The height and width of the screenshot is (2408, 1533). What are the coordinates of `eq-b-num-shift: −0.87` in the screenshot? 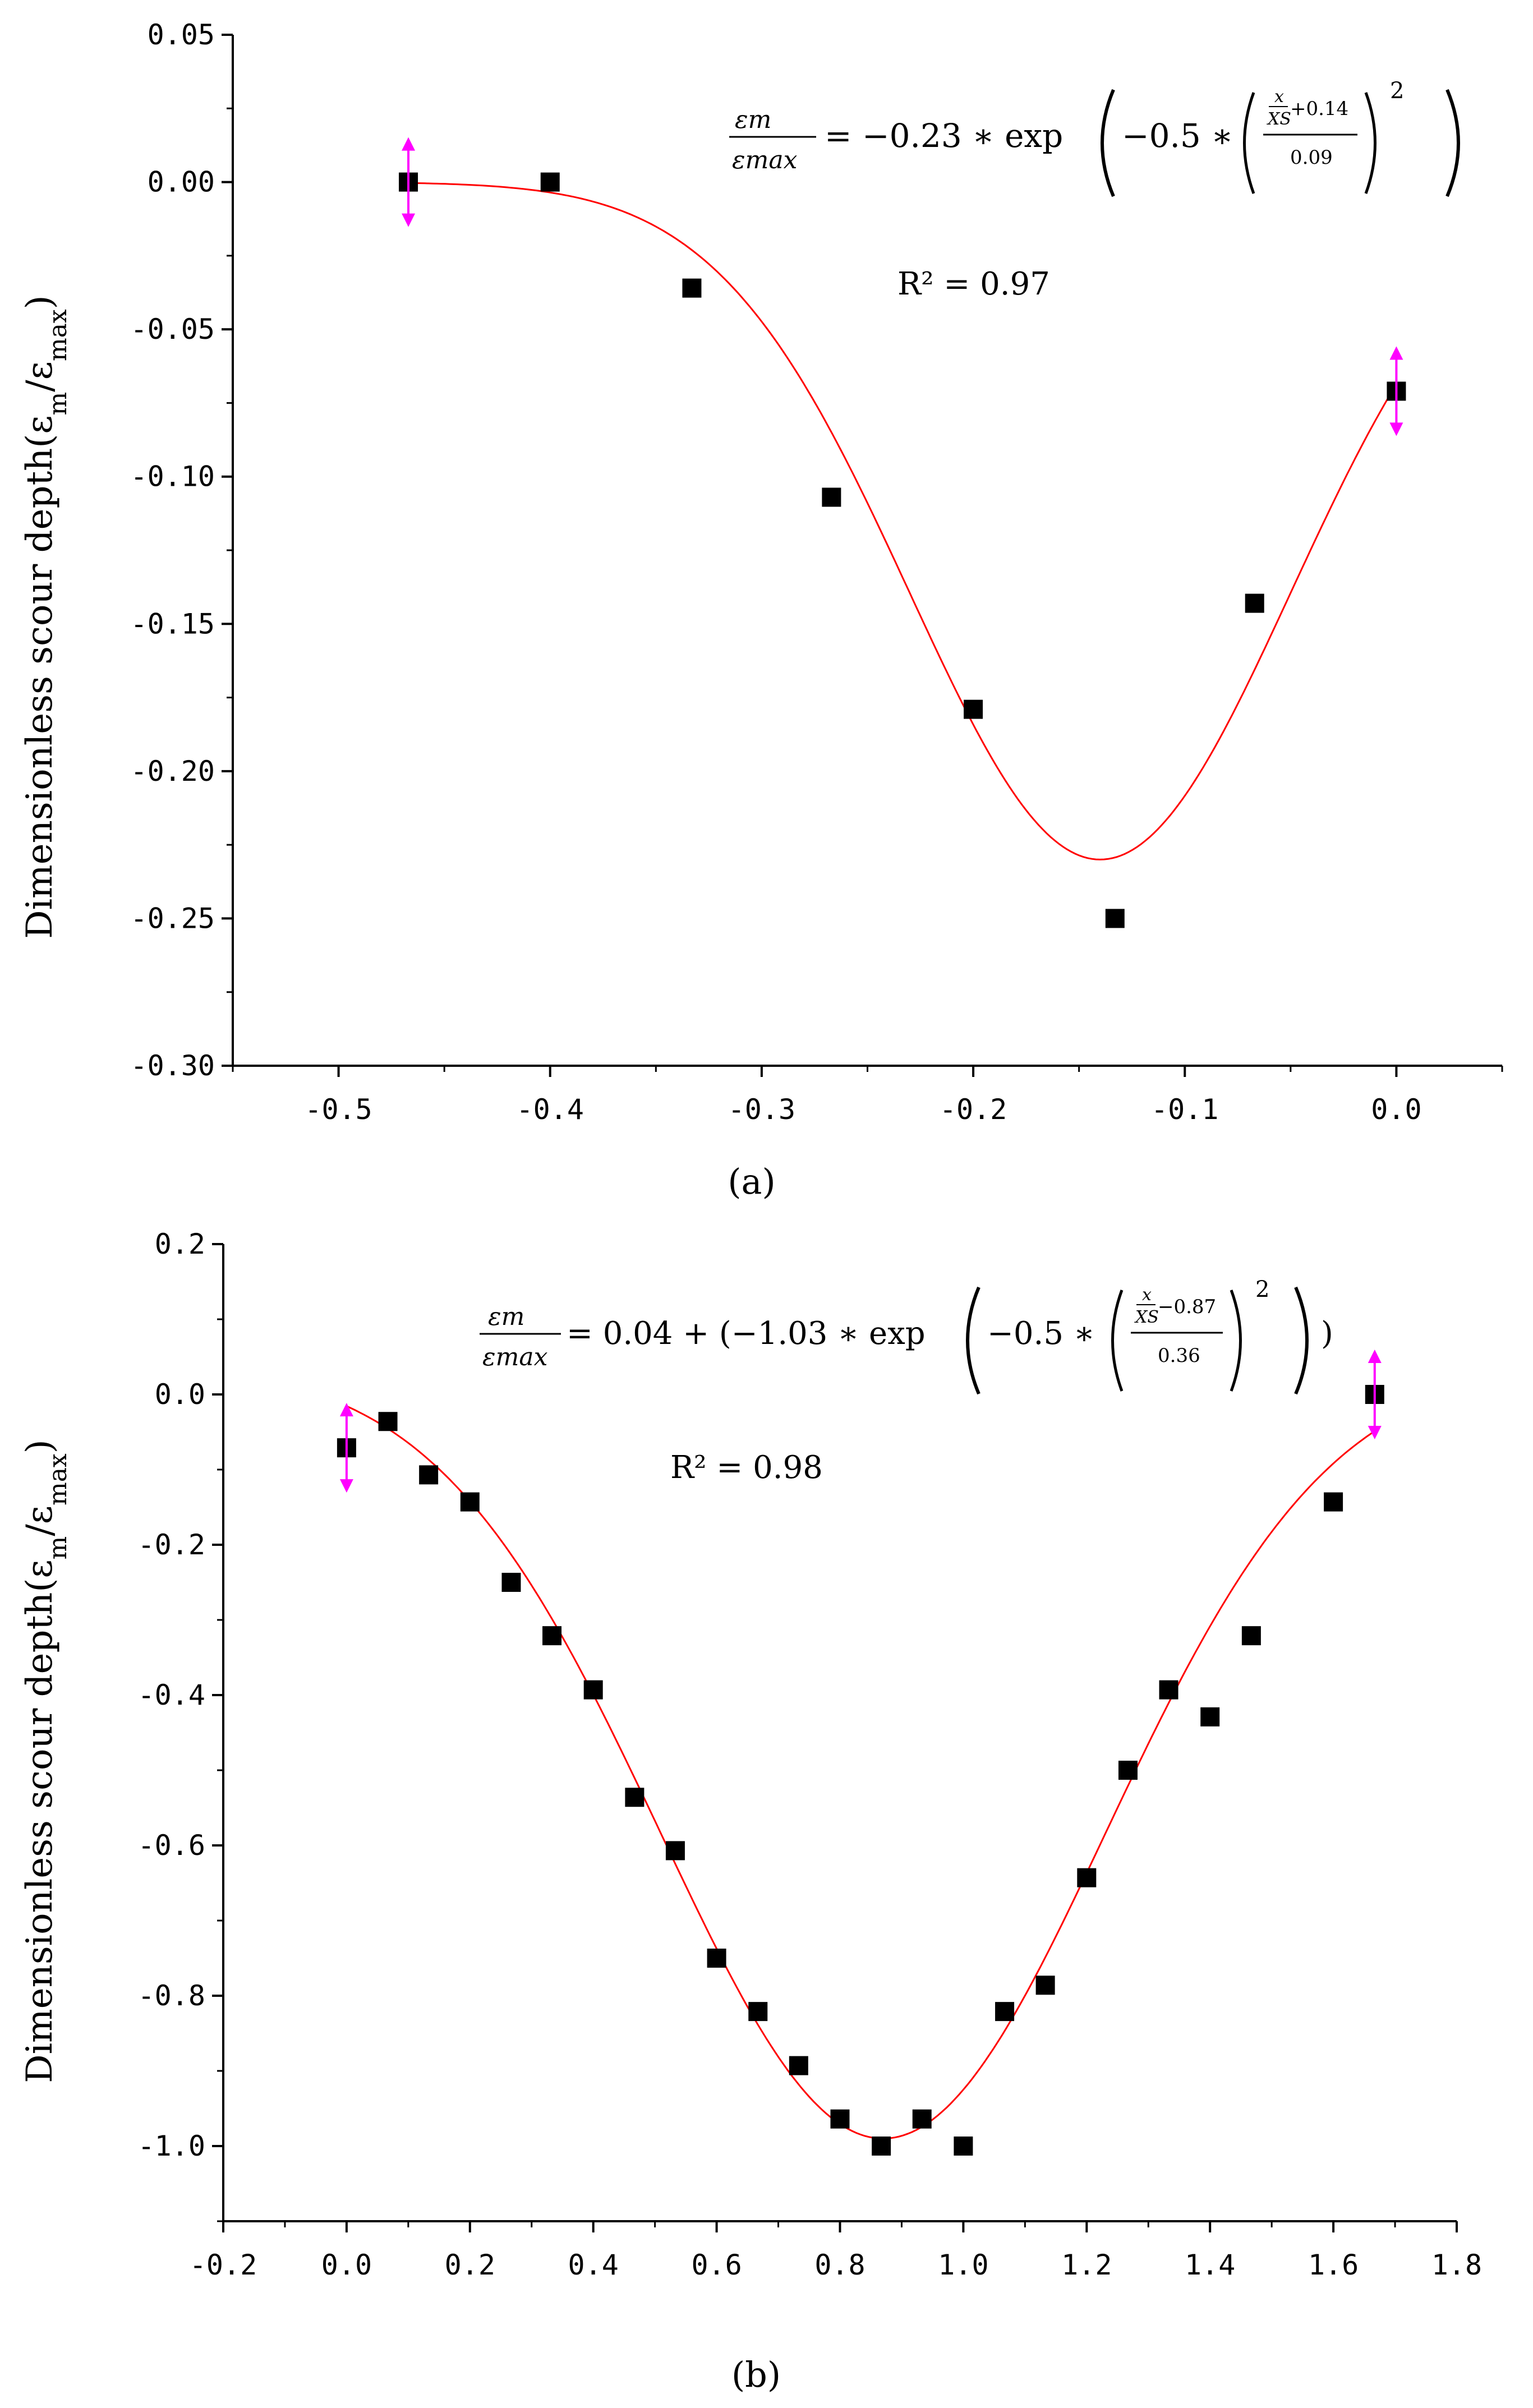 It's located at (1187, 1307).